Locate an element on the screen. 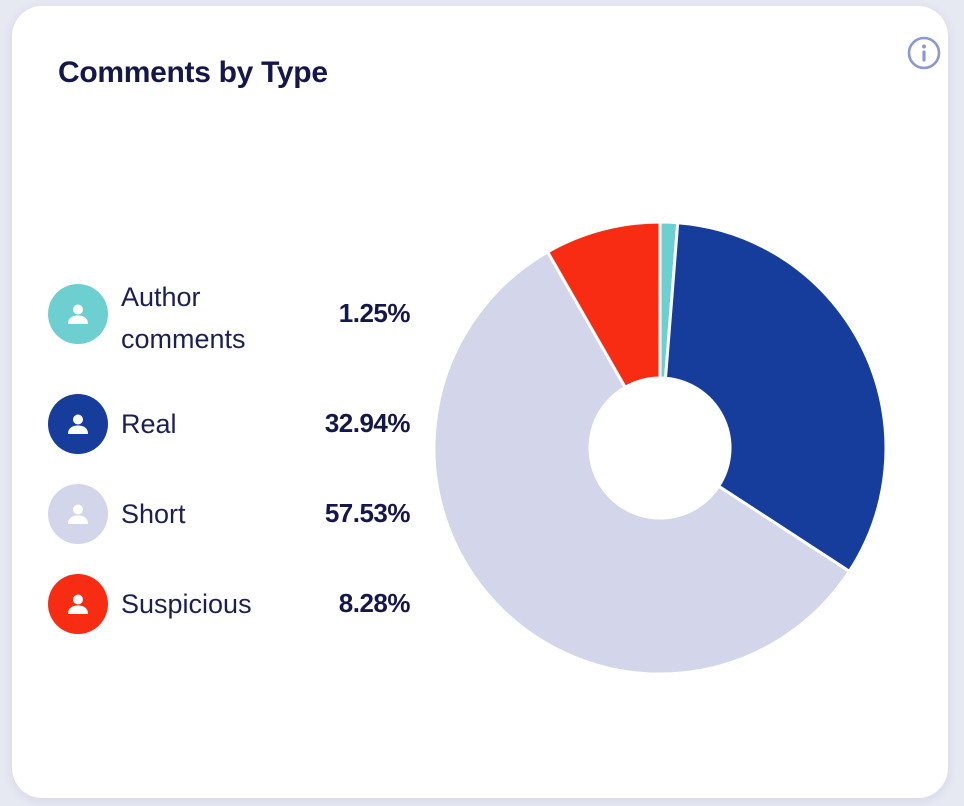 This screenshot has width=964, height=806. legend-item-author-comments: Author comments 1.25% is located at coordinates (227, 315).